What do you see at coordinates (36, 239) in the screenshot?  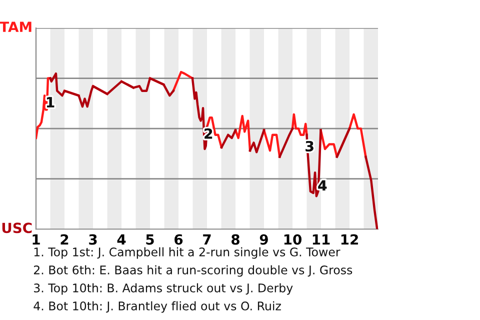 I see `x-tick-label: 1` at bounding box center [36, 239].